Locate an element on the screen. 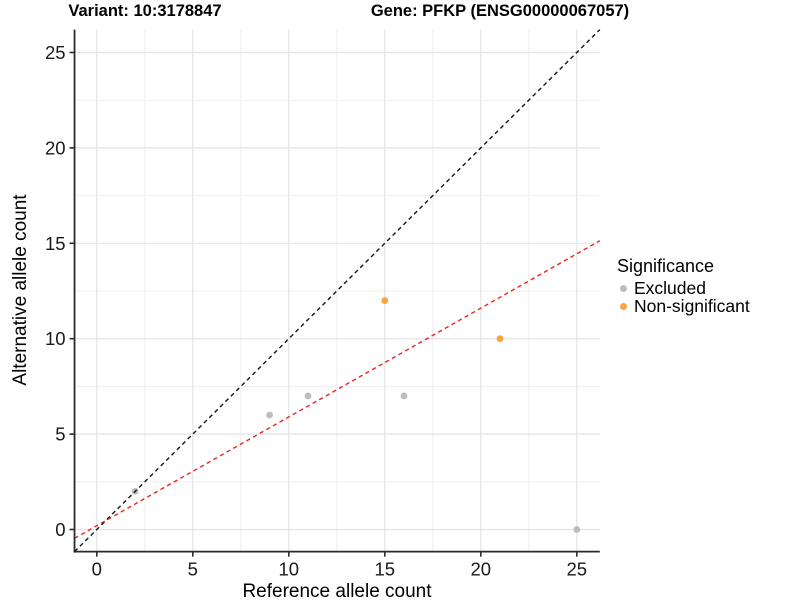  plot-title-variant: Variant: 10:3178847 is located at coordinates (145, 11).